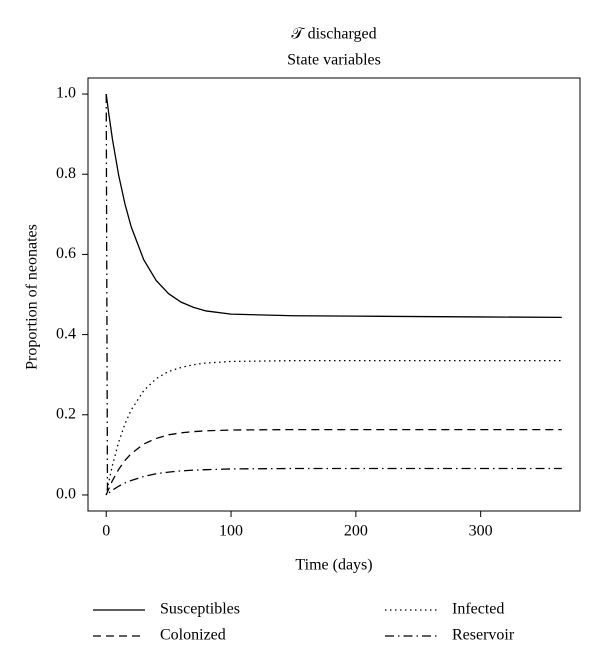 Image resolution: width=600 pixels, height=670 pixels. Describe the element at coordinates (356, 531) in the screenshot. I see `x-tick-label: 200` at that location.